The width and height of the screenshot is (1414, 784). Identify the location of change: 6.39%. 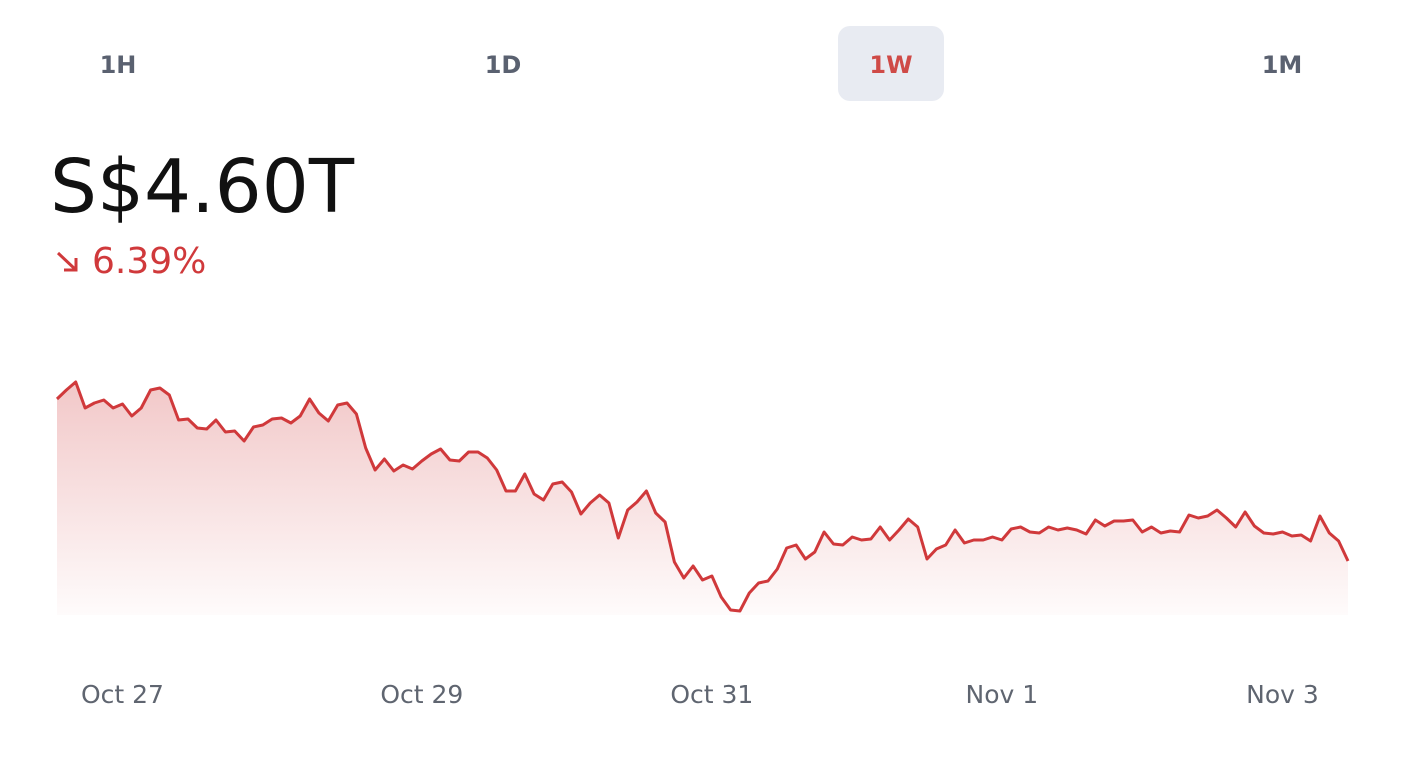
(149, 261).